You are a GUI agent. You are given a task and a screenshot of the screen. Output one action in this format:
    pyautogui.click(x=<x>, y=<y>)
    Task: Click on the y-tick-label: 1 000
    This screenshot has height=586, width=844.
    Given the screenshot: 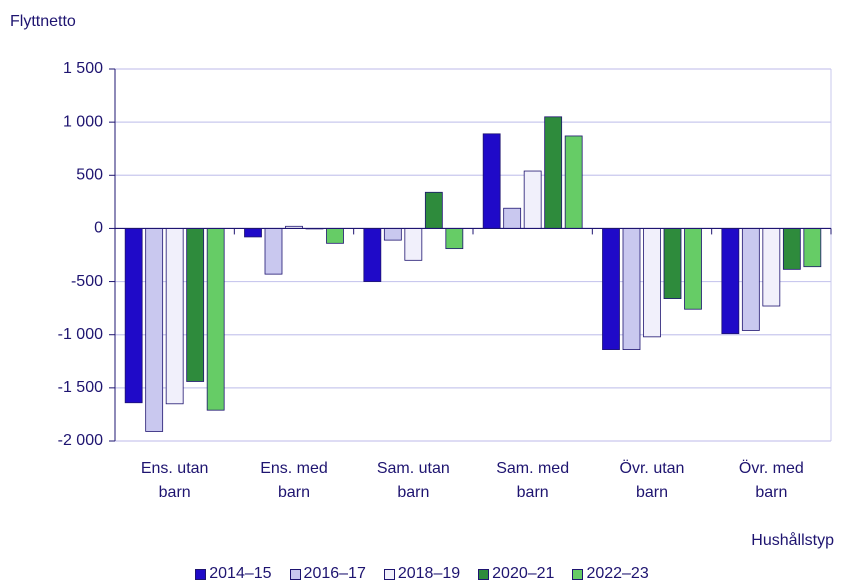 What is the action you would take?
    pyautogui.click(x=83, y=121)
    